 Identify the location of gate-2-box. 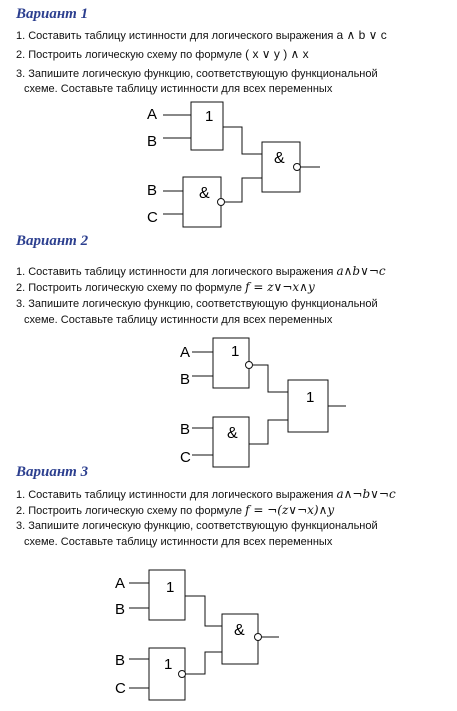
(231, 442).